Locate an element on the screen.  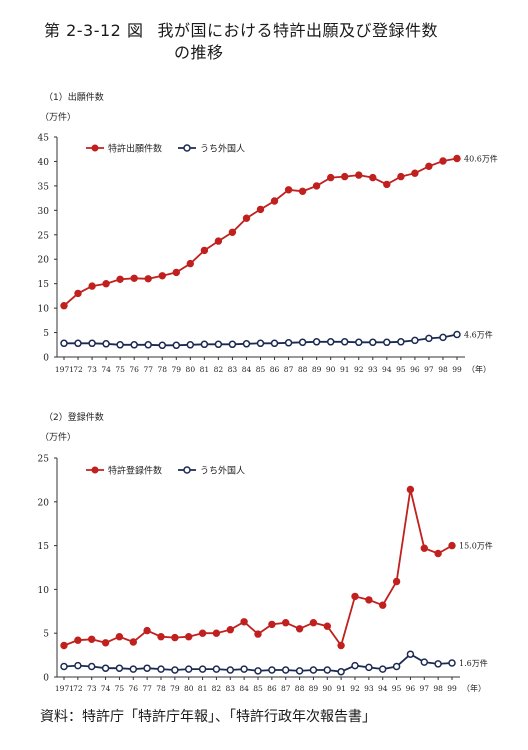
figure-title-line2: の推移 is located at coordinates (199, 52).